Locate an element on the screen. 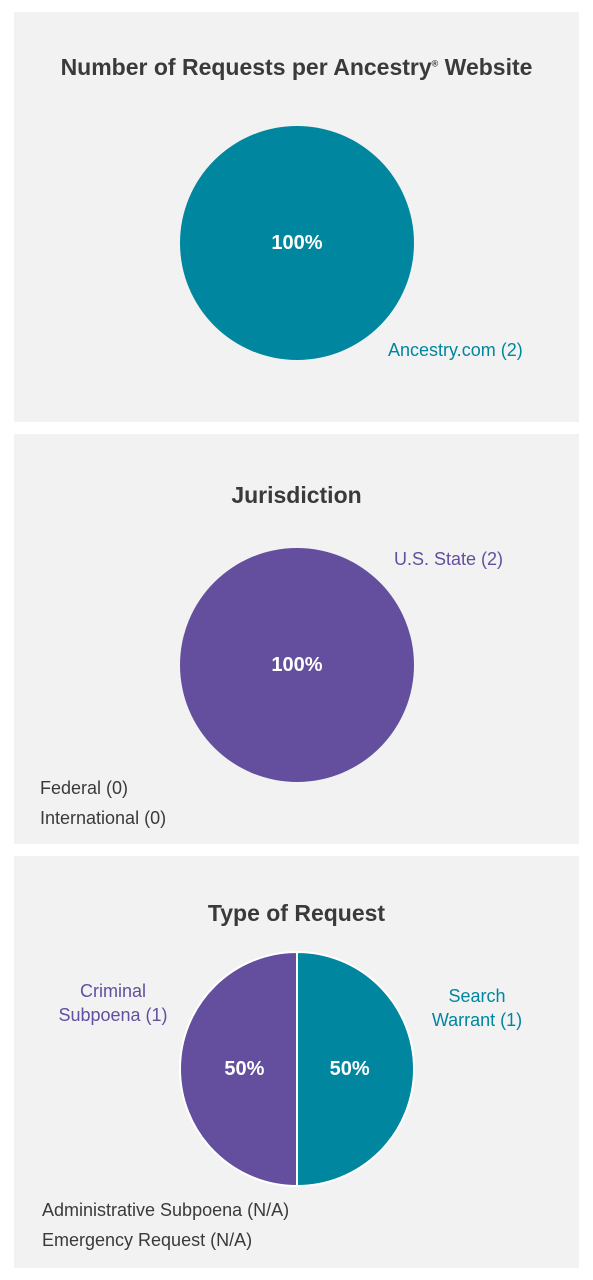 Image resolution: width=593 pixels, height=1280 pixels. pie-slice-search-warrant is located at coordinates (355, 1069).